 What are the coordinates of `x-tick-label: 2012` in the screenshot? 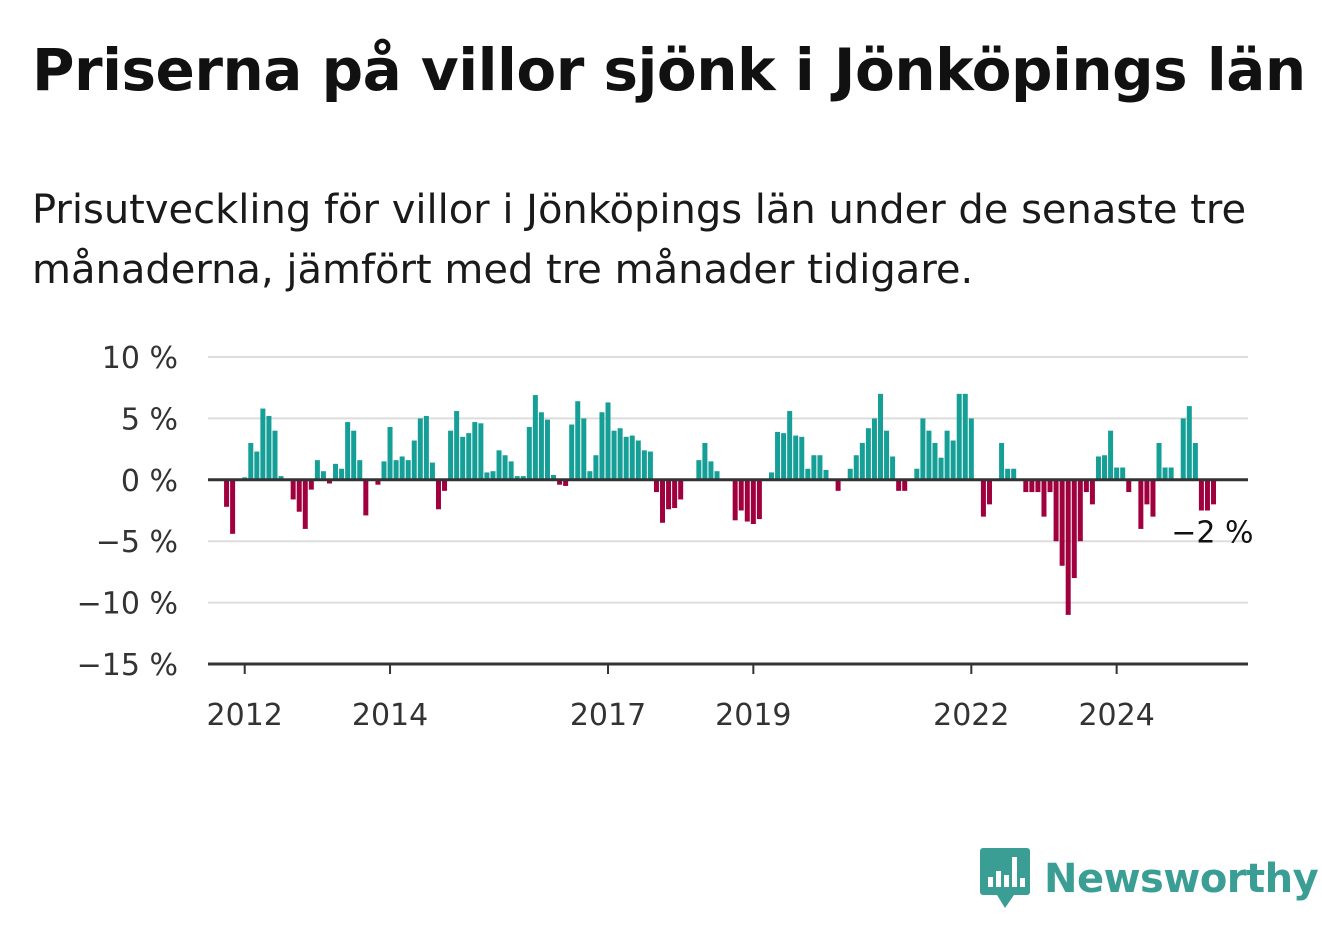 It's located at (245, 715).